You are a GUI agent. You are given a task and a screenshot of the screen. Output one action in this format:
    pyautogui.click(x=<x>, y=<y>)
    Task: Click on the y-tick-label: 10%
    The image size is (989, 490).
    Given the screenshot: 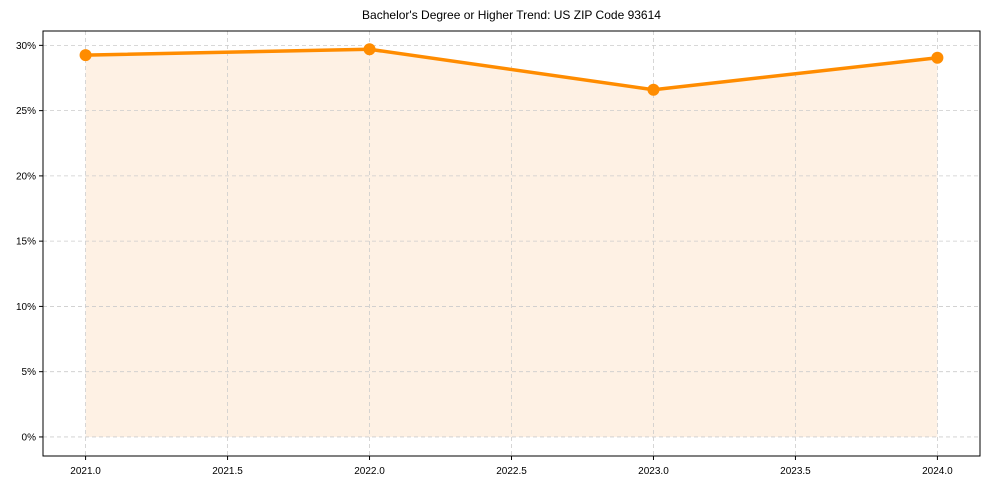 What is the action you would take?
    pyautogui.click(x=26, y=307)
    